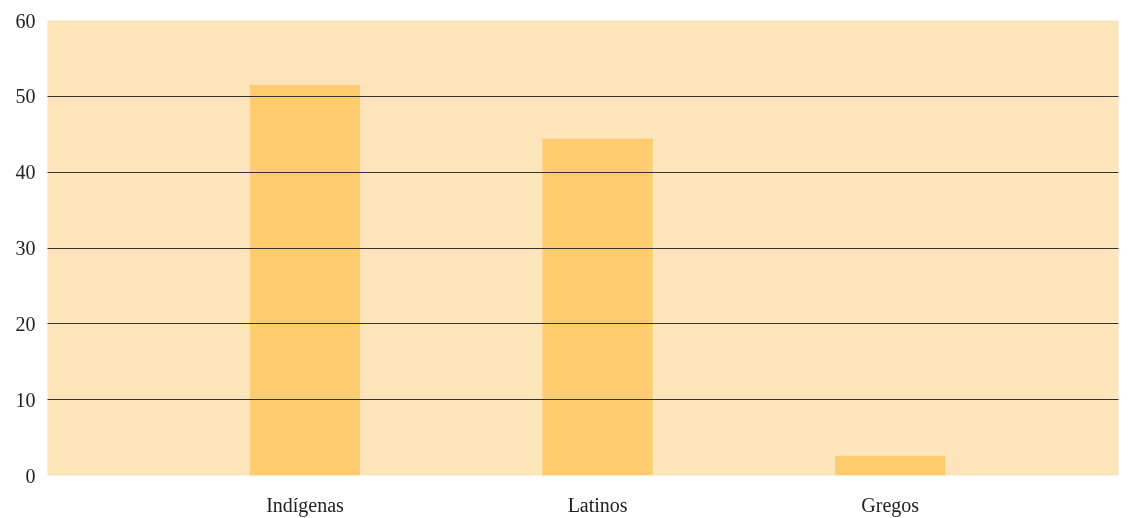 The image size is (1133, 518). What do you see at coordinates (890, 505) in the screenshot?
I see `x-tick-label: Gregos` at bounding box center [890, 505].